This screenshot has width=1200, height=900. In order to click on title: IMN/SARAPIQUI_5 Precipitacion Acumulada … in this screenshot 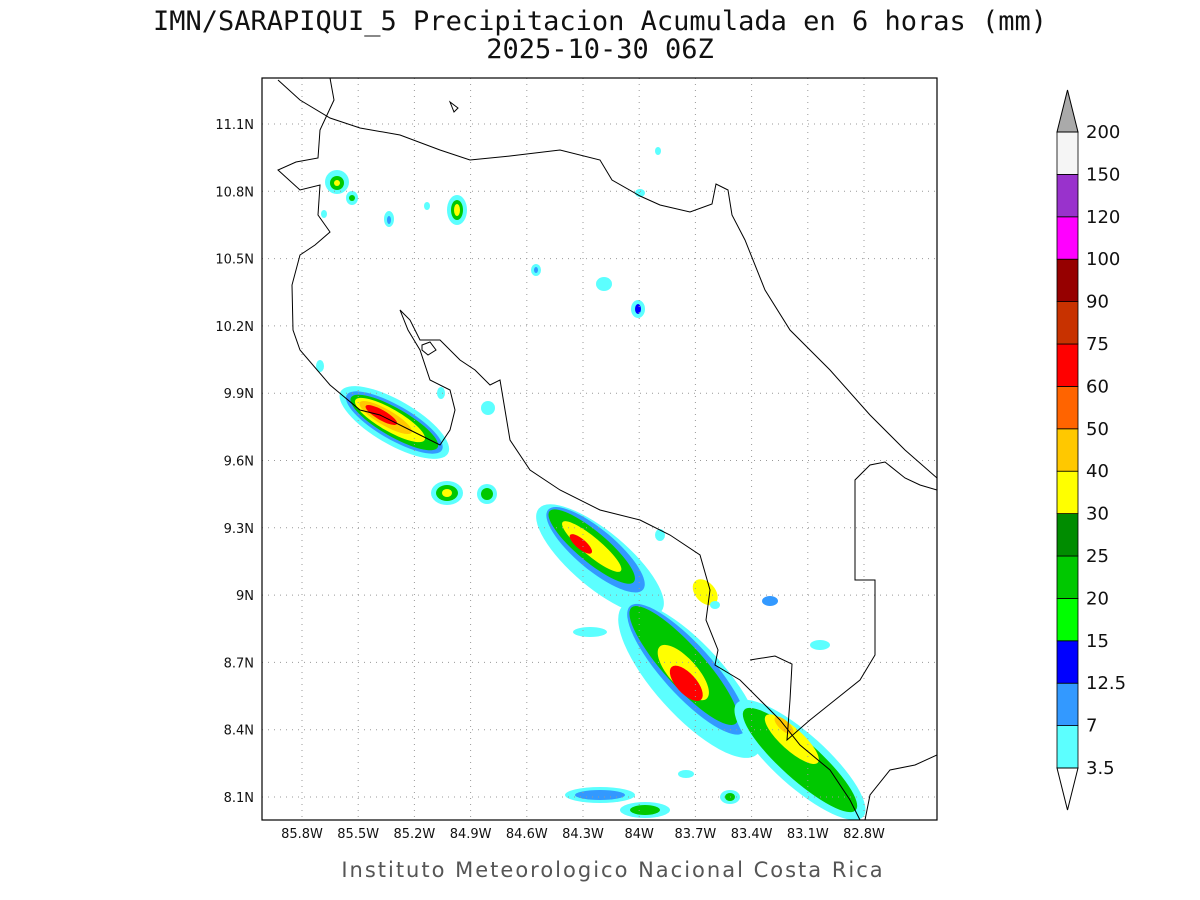, I will do `click(600, 21)`.